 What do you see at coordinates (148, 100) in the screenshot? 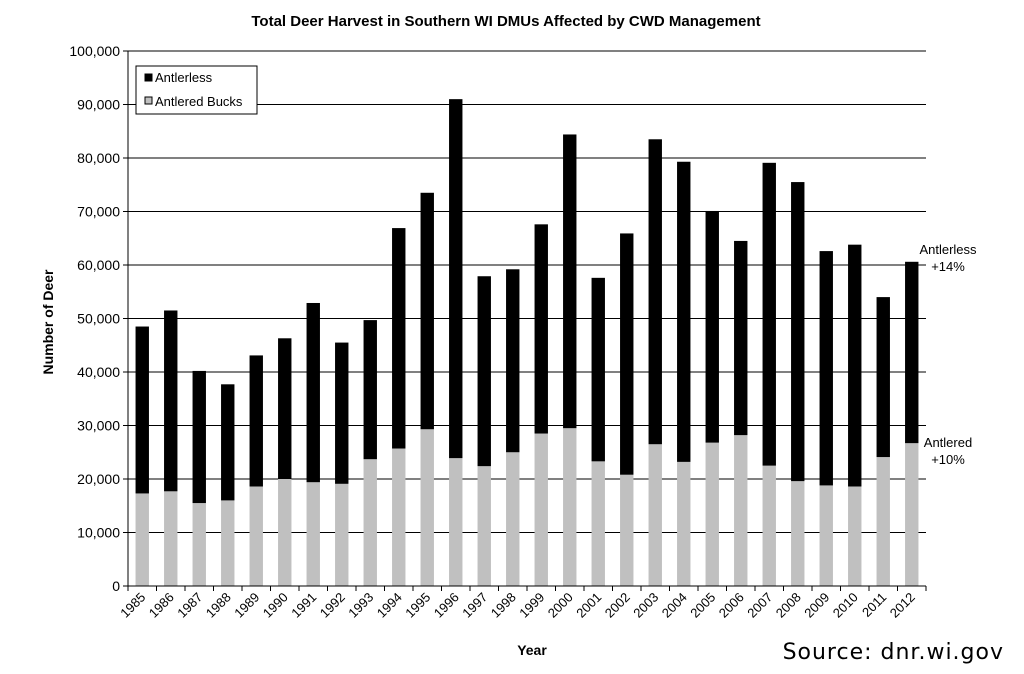
I see `legend-swatch-antlered-bucks` at bounding box center [148, 100].